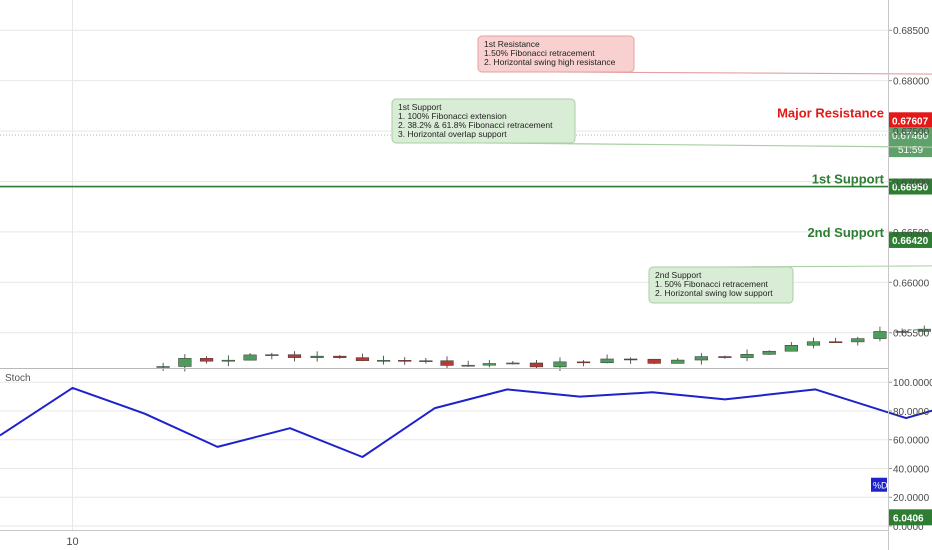  I want to click on last-price-label: 0.67460, so click(910, 136).